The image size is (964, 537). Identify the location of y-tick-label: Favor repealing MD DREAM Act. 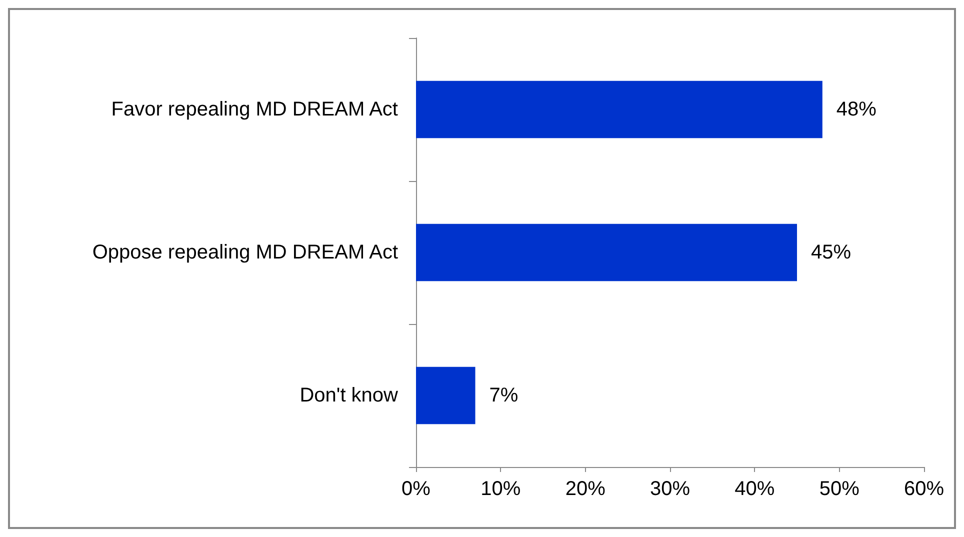
(254, 109).